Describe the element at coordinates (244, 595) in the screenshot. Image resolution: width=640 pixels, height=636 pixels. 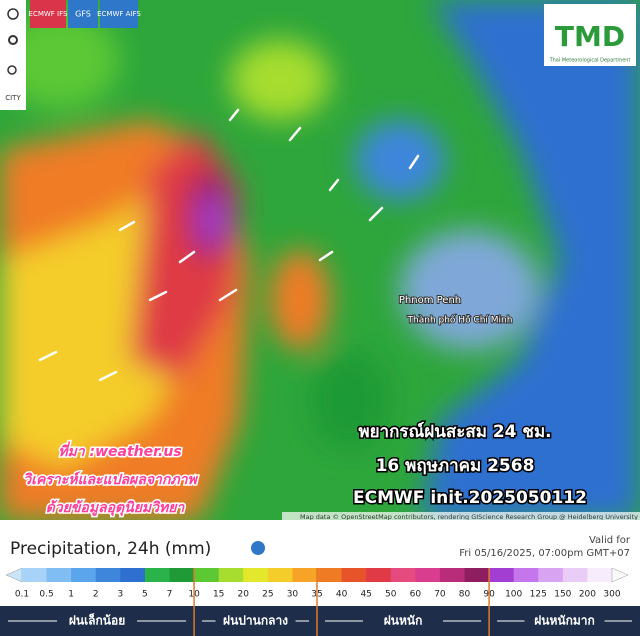
I see `scale-label: 20` at that location.